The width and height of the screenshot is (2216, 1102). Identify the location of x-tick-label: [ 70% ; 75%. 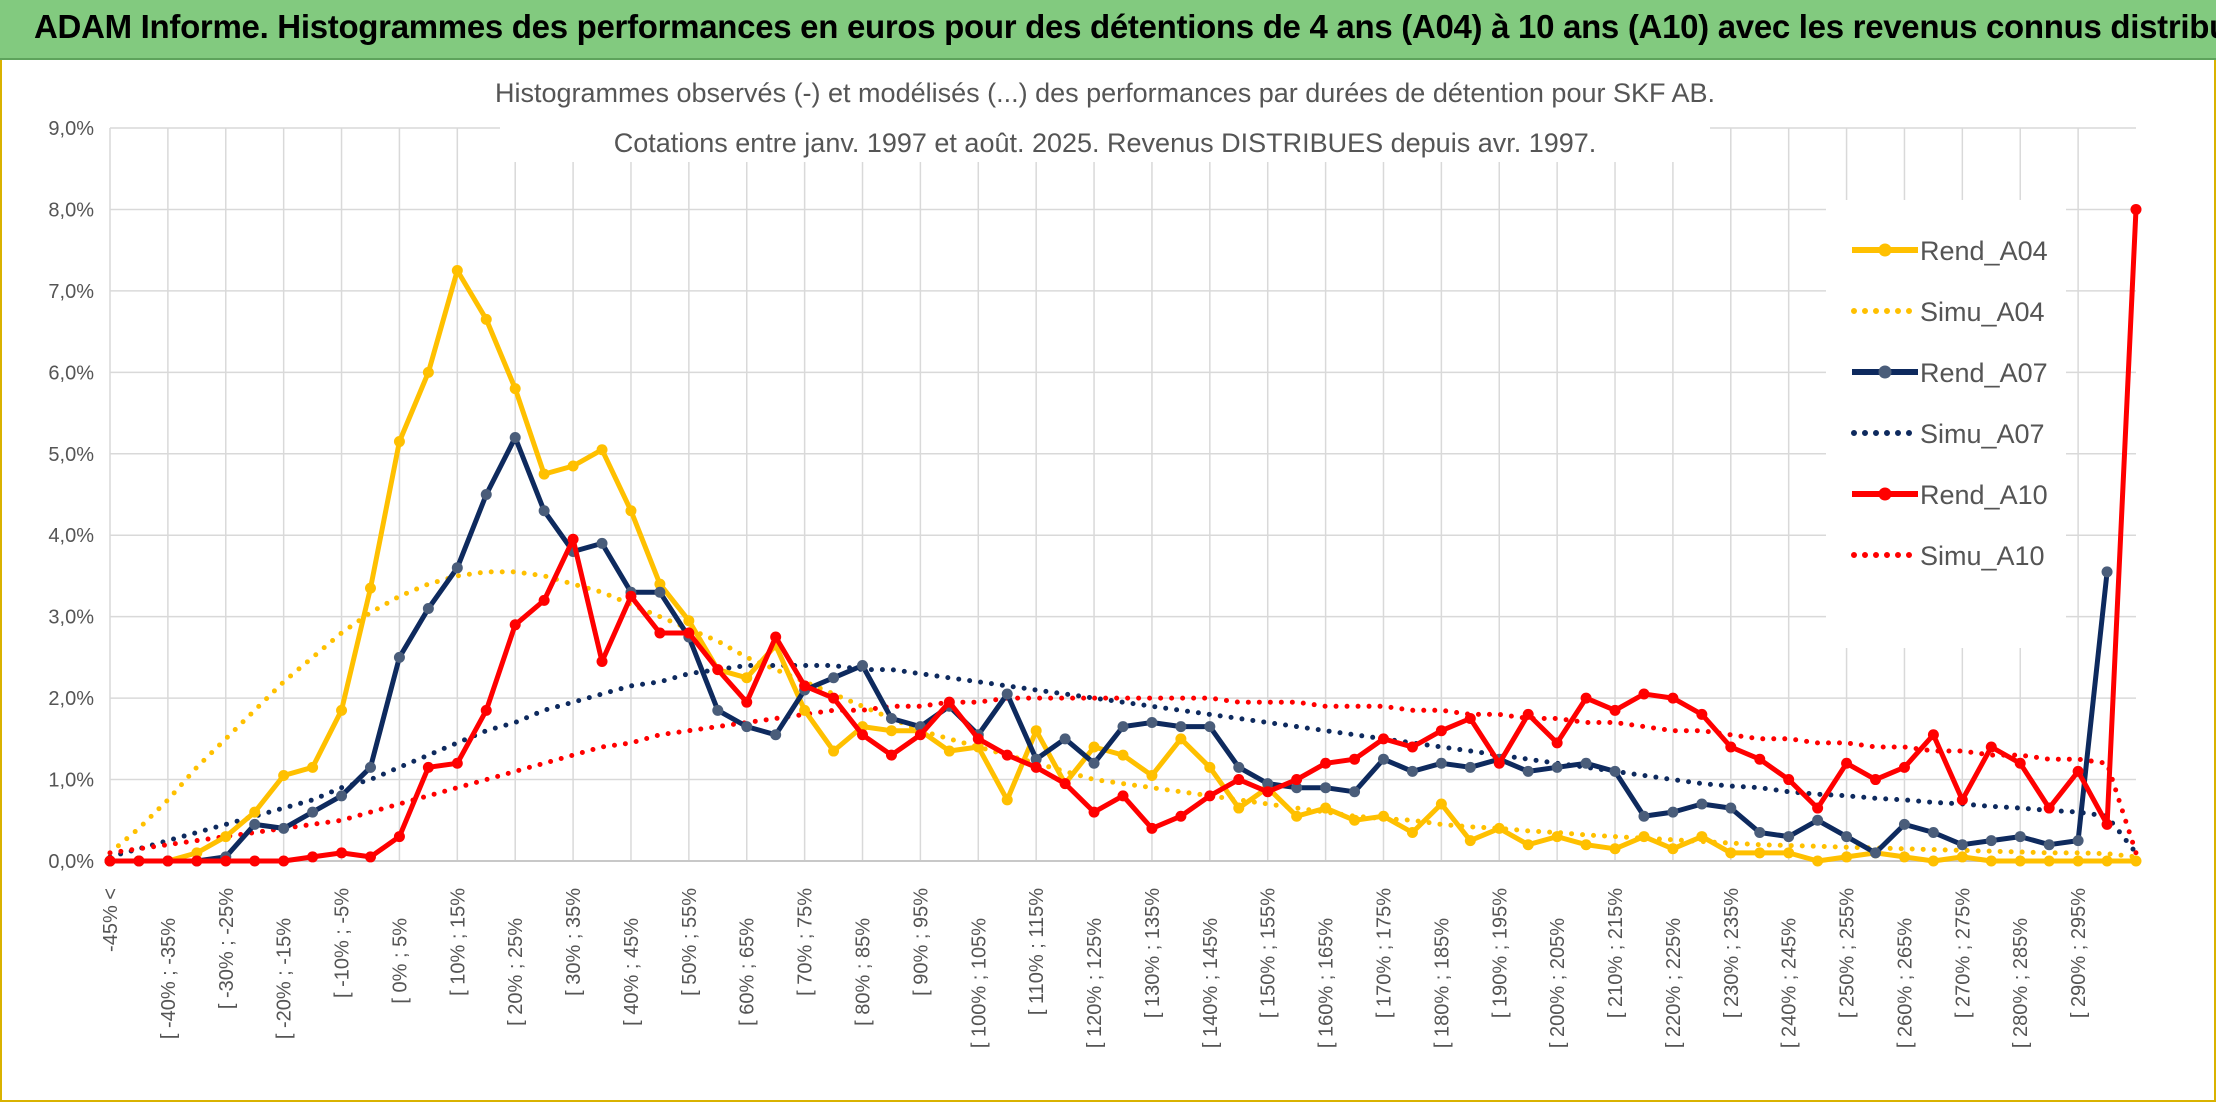
(806, 942).